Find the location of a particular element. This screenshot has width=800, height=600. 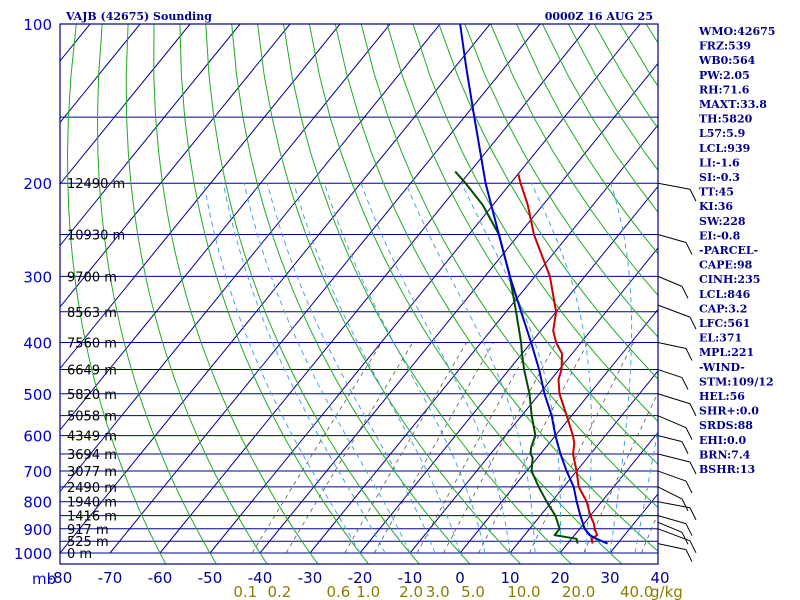

index-value: WB0:564 is located at coordinates (727, 60).